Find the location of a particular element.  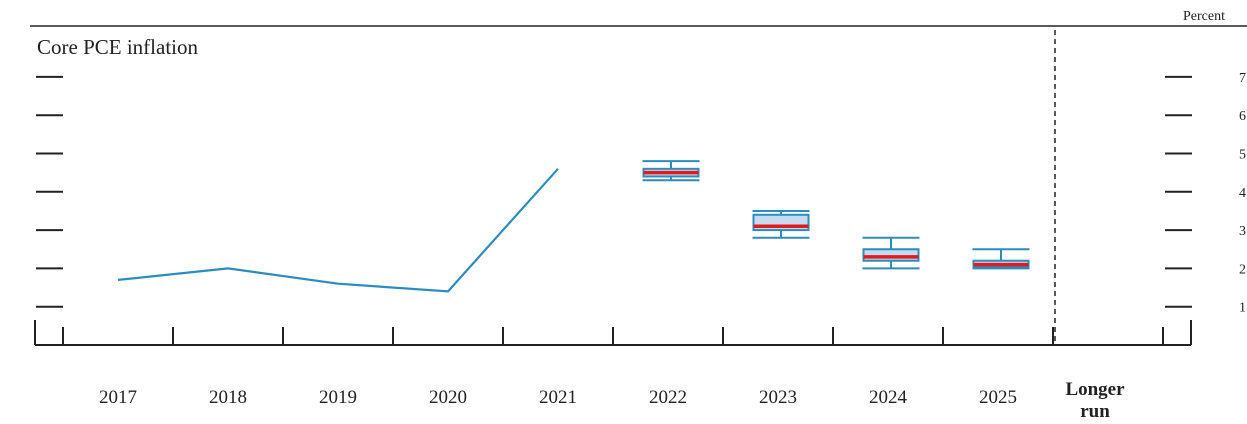

longer-run-label: Longer is located at coordinates (1095, 389).